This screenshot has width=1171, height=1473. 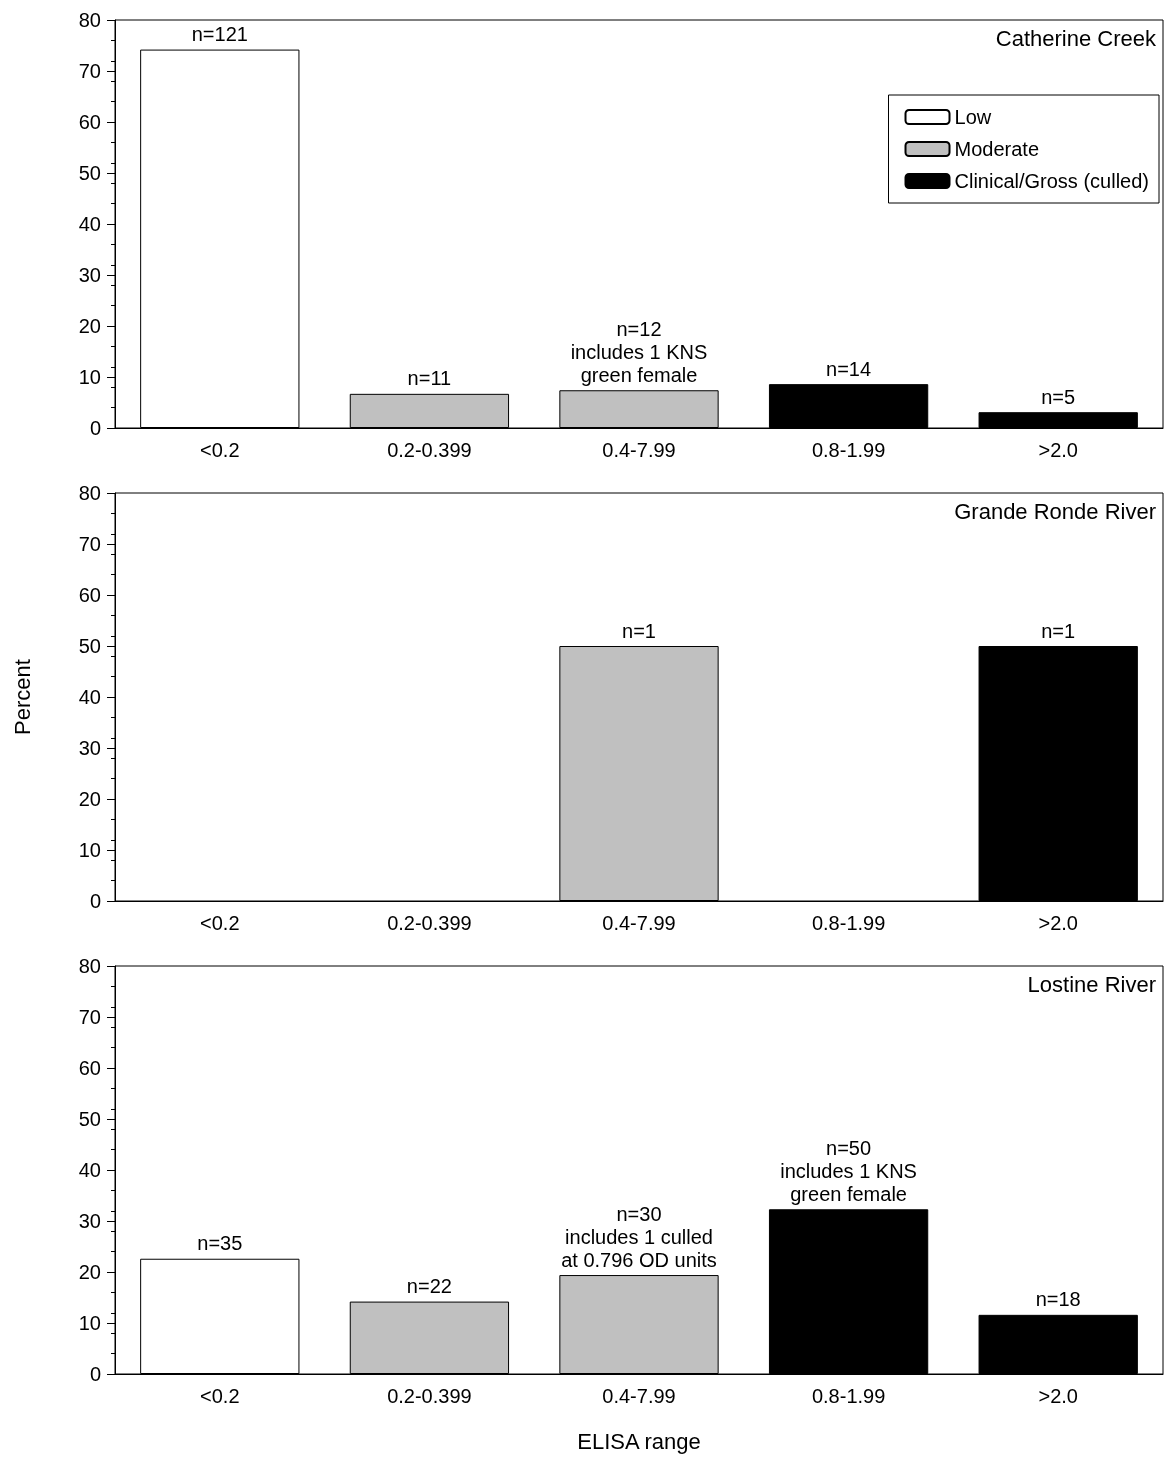 I want to click on annotation: n=121, so click(x=219, y=34).